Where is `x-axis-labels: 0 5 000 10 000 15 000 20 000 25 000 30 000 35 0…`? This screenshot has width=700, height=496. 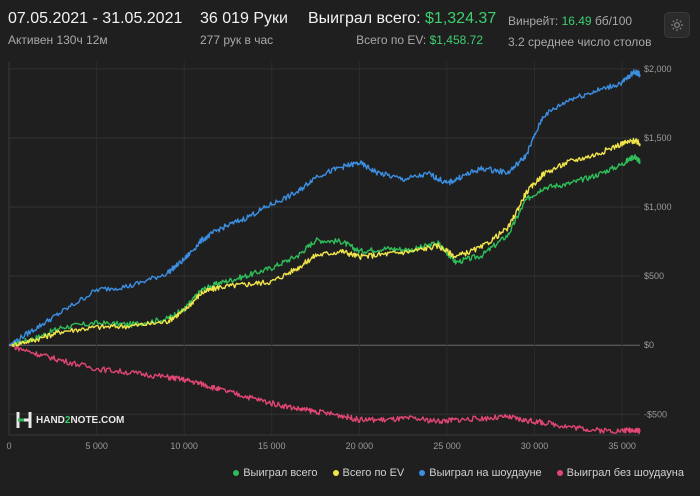
x-axis-labels: 0 5 000 10 000 15 000 20 000 25 000 30 000 35 0… is located at coordinates (320, 446).